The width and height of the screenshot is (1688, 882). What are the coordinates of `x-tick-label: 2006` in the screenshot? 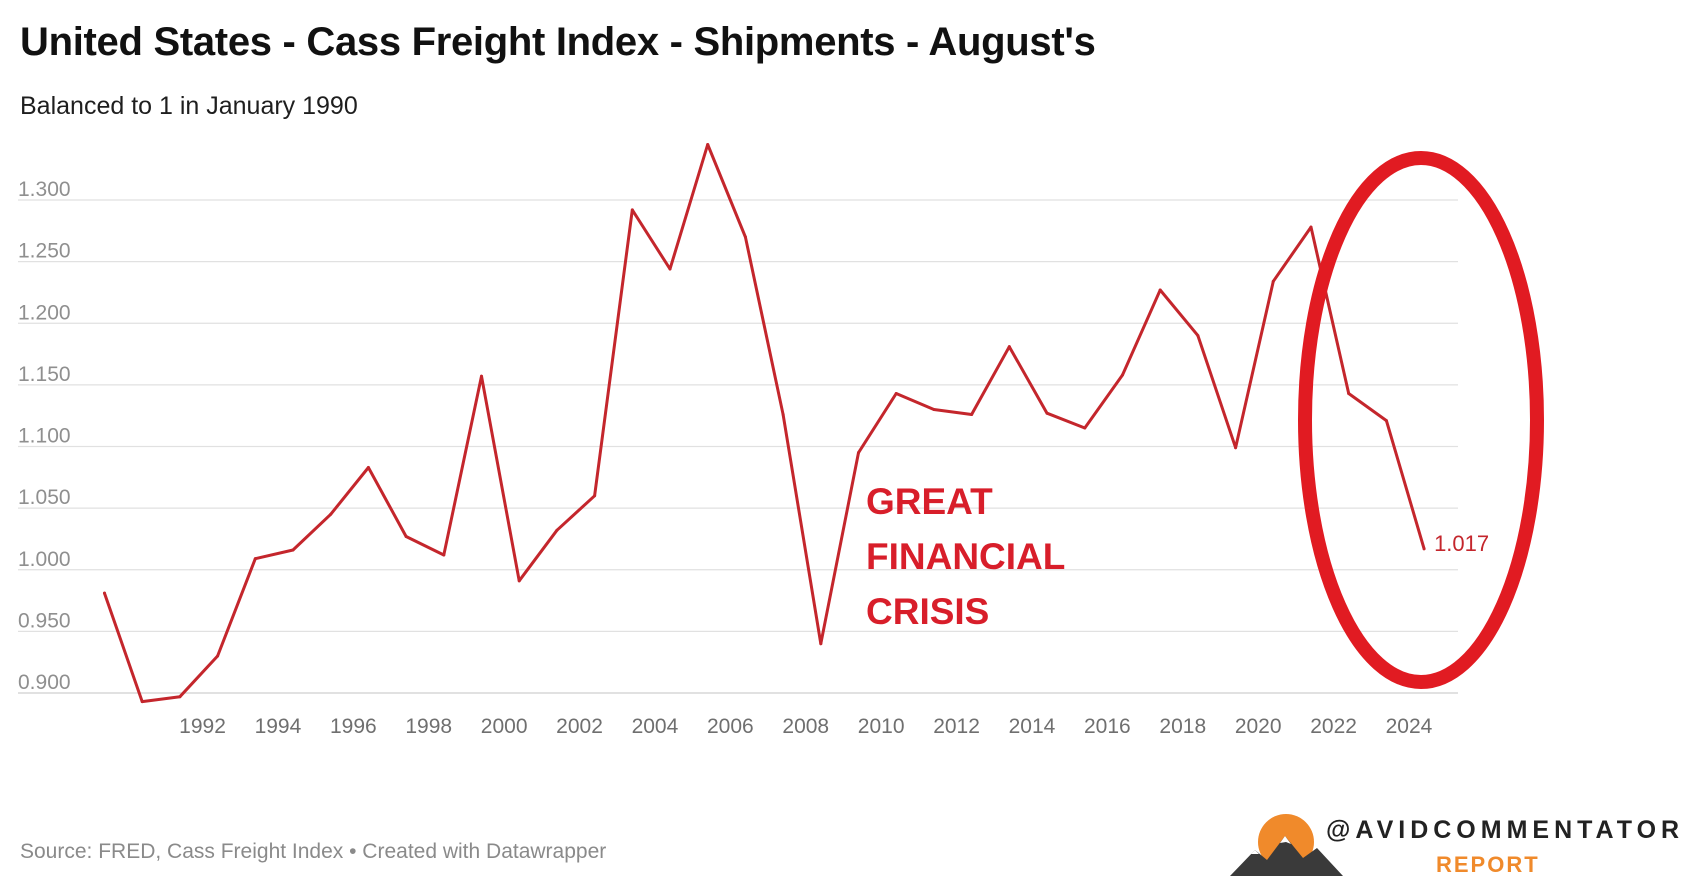 It's located at (730, 726).